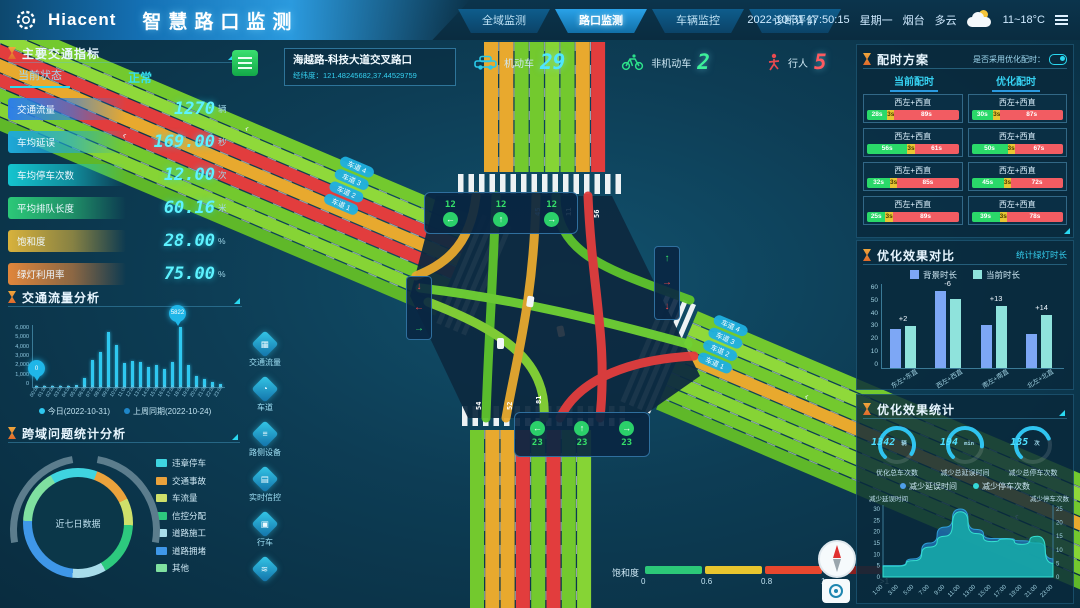  I want to click on phase-bar: 50s 3s 67s, so click(1017, 149).